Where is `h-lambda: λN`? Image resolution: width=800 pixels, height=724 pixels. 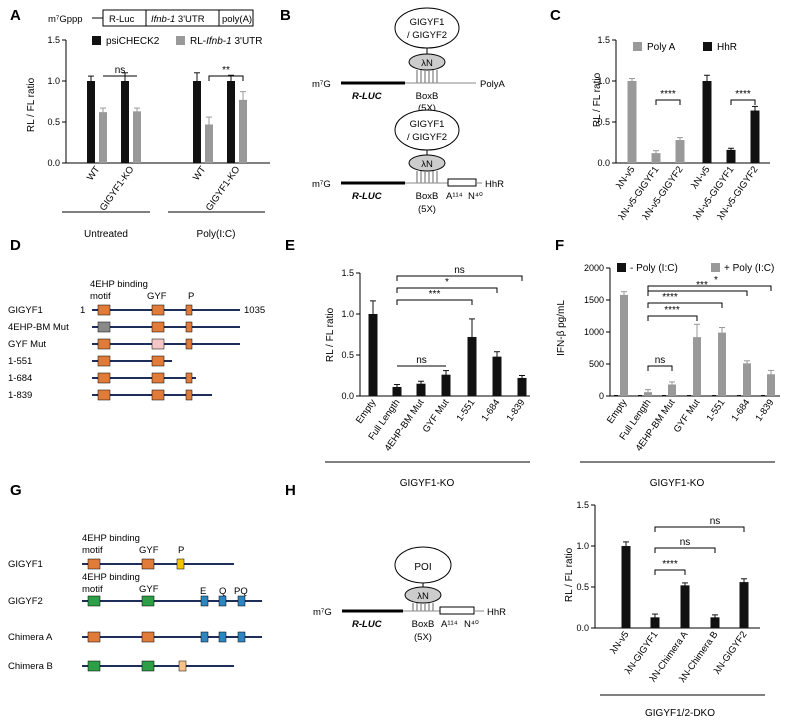
h-lambda: λN is located at coordinates (423, 596).